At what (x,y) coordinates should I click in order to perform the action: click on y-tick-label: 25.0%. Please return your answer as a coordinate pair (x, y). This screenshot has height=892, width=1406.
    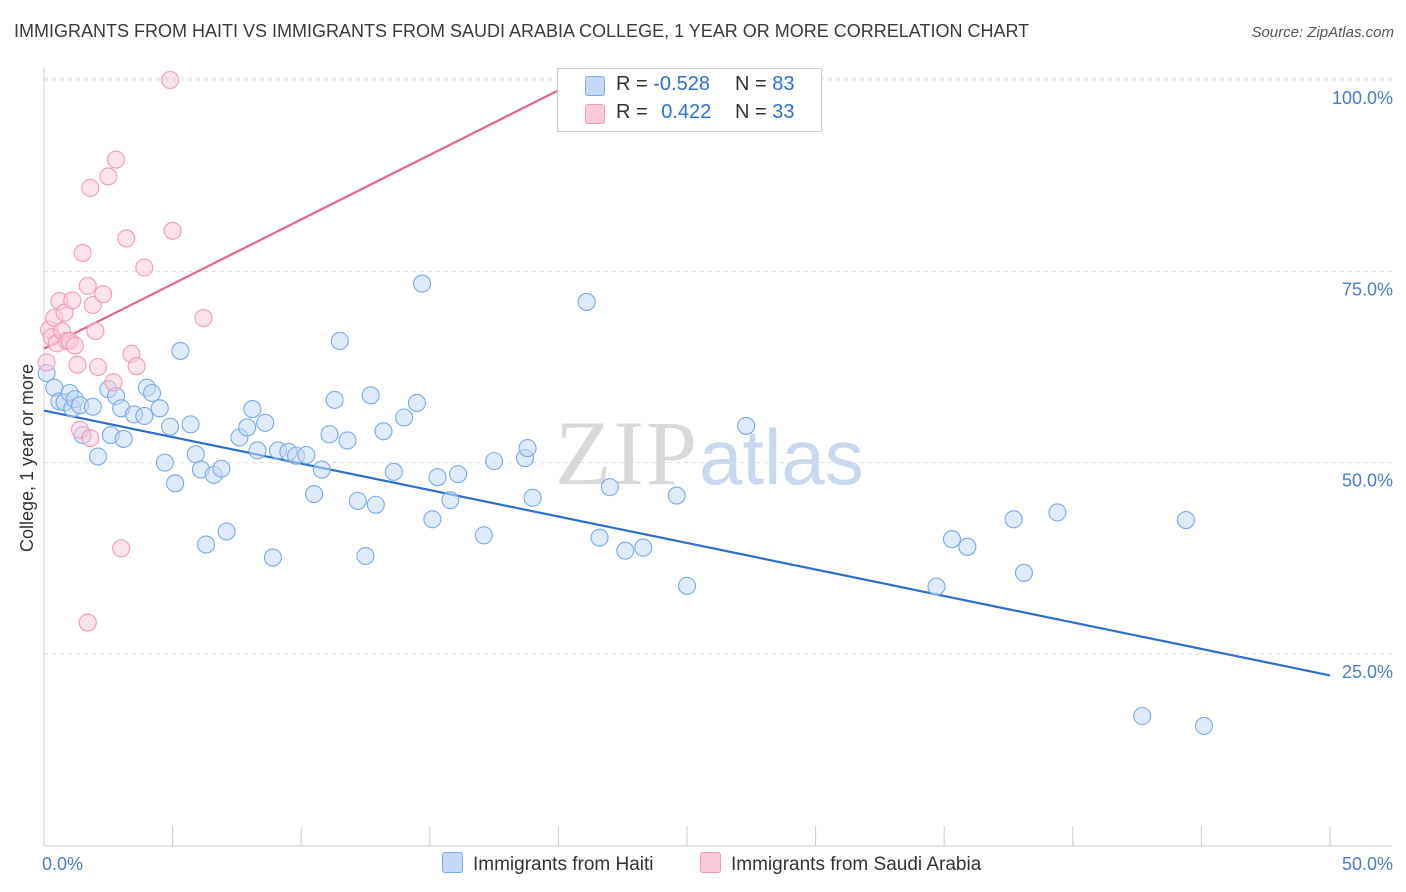
    Looking at the image, I should click on (1367, 672).